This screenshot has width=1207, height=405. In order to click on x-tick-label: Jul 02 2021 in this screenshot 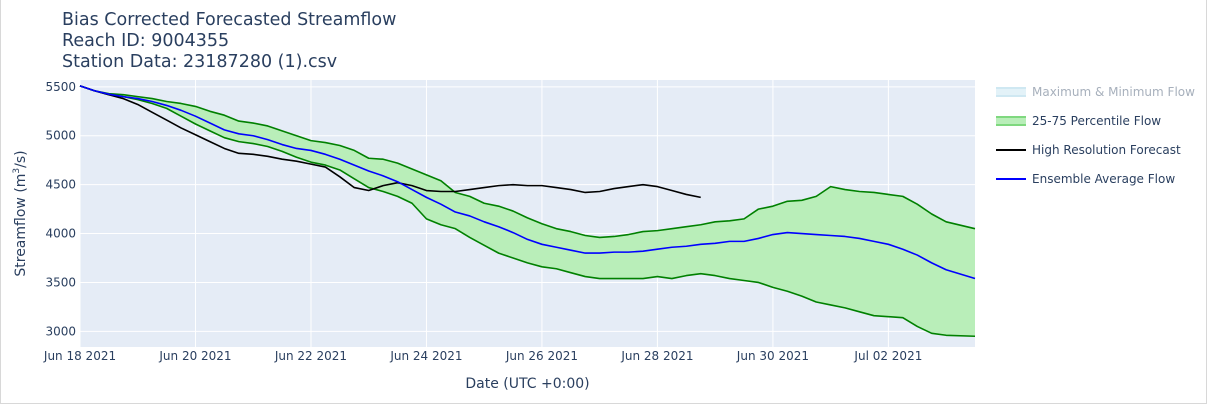, I will do `click(887, 356)`.